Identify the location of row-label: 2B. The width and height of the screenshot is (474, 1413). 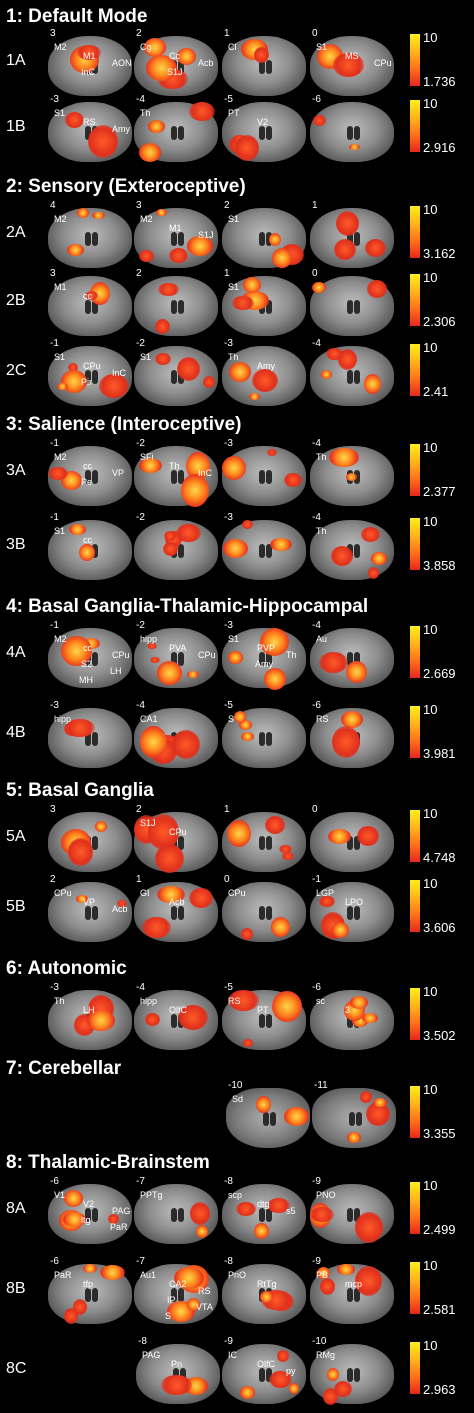
(16, 300).